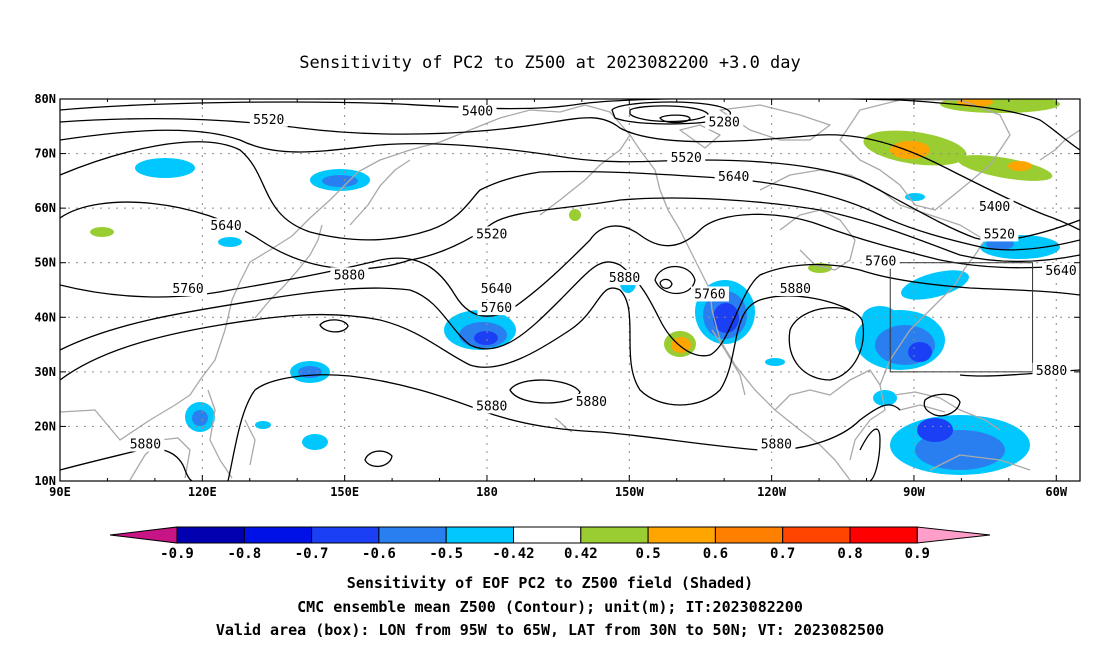 Image resolution: width=1100 pixels, height=650 pixels. I want to click on contour-label-17: 5760, so click(709, 294).